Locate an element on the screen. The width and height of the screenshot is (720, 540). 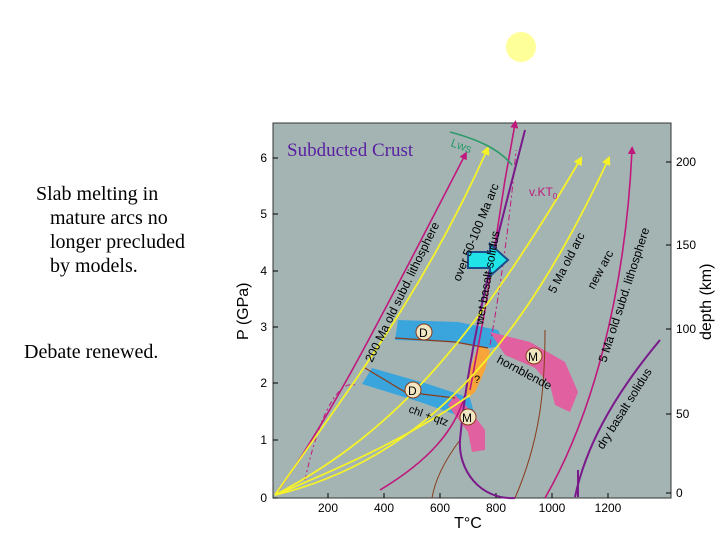
m-marker-lower is located at coordinates (468, 417).